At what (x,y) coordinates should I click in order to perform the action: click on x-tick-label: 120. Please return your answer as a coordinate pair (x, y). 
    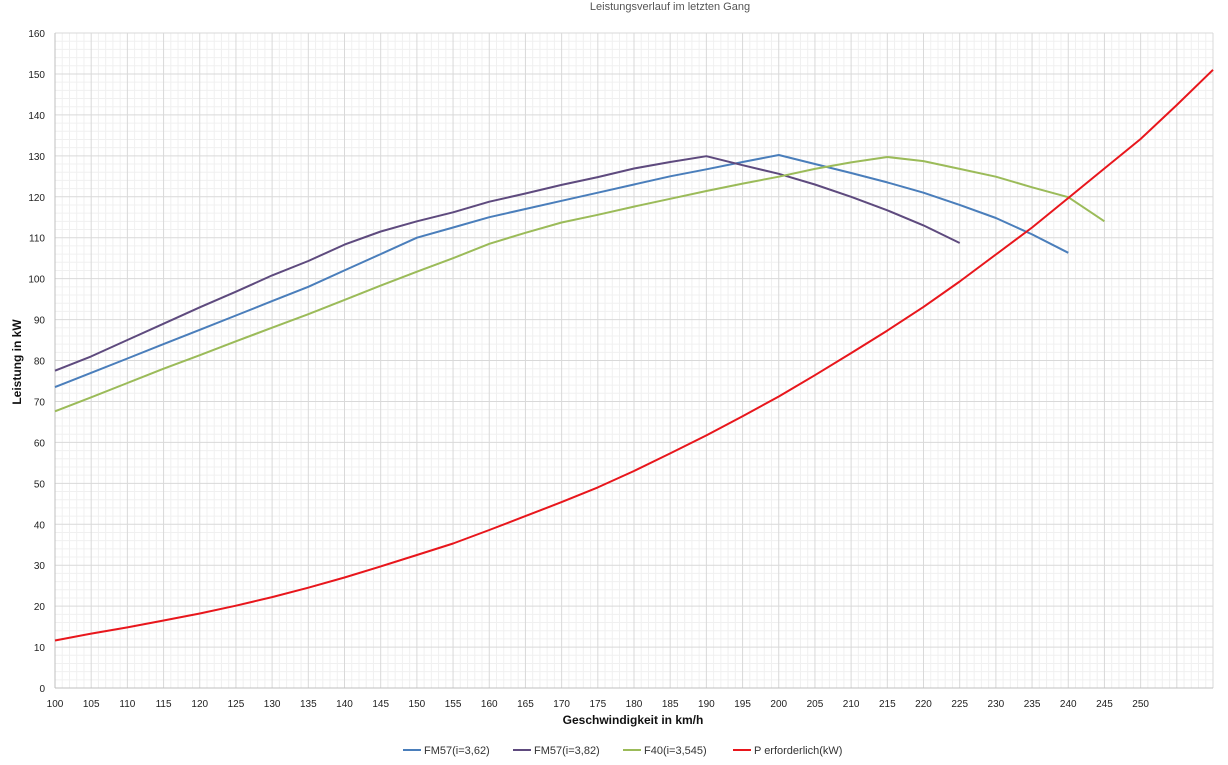
    Looking at the image, I should click on (199, 704).